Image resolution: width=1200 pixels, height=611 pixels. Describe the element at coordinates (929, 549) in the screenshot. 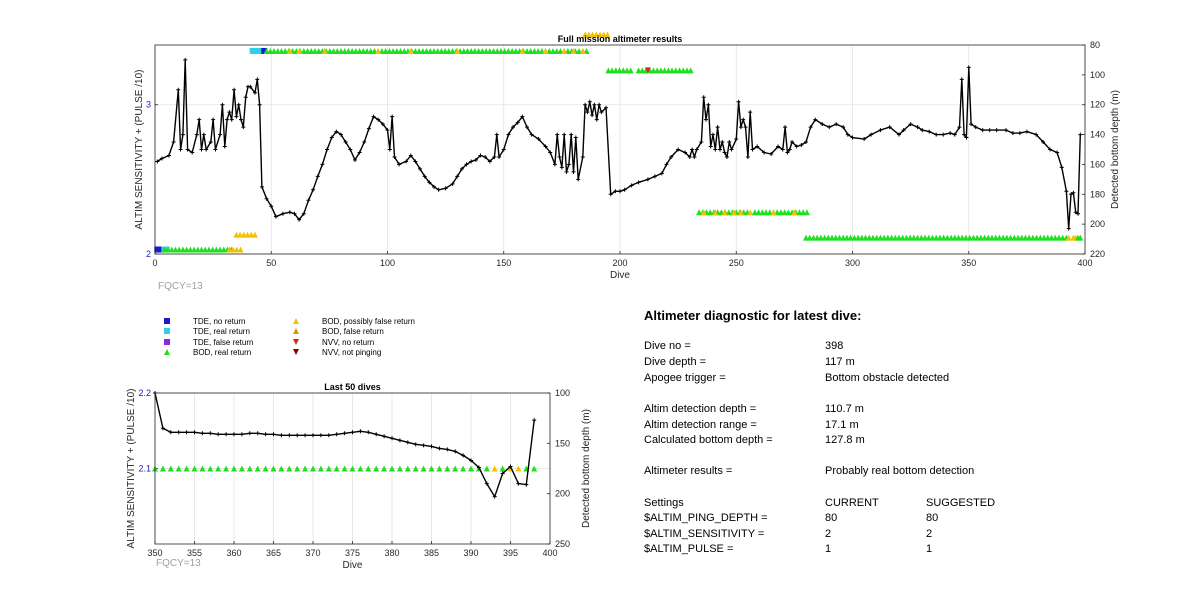

I see `setting-pulse-suggested: 1` at that location.